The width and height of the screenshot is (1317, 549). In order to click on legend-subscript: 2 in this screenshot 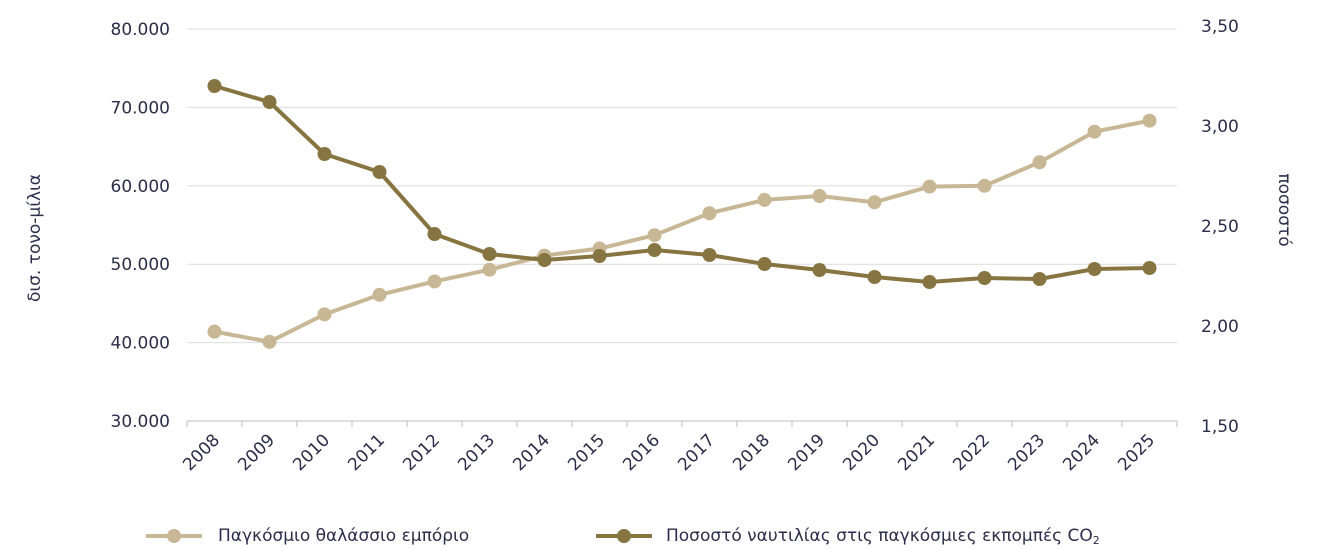, I will do `click(1096, 540)`.